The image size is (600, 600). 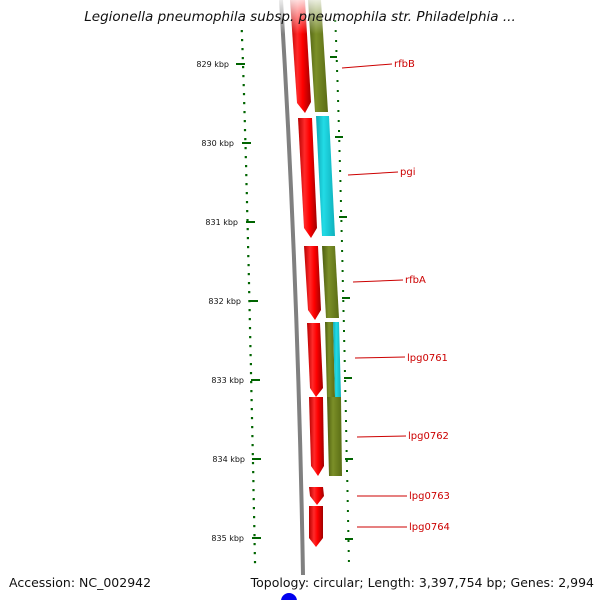 I want to click on ruler-label: 832 kbp, so click(x=224, y=301).